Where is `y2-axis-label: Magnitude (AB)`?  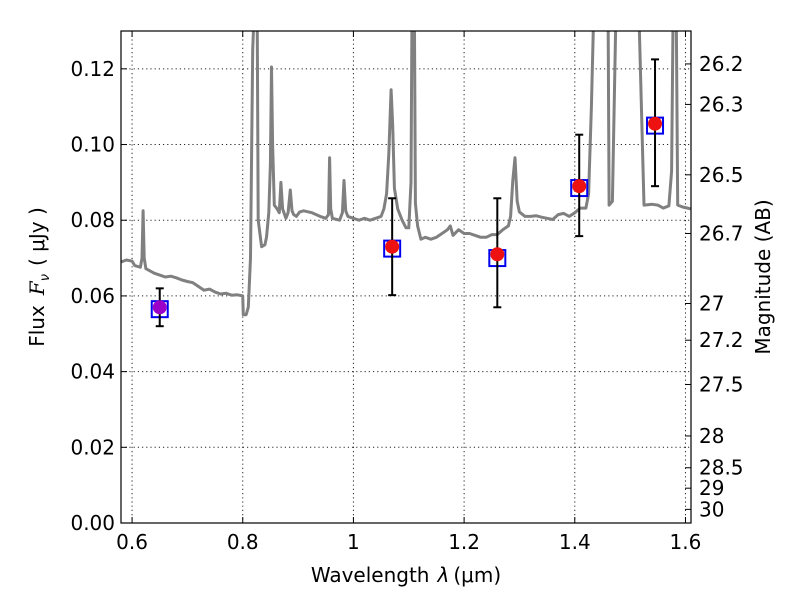
y2-axis-label: Magnitude (AB) is located at coordinates (763, 276).